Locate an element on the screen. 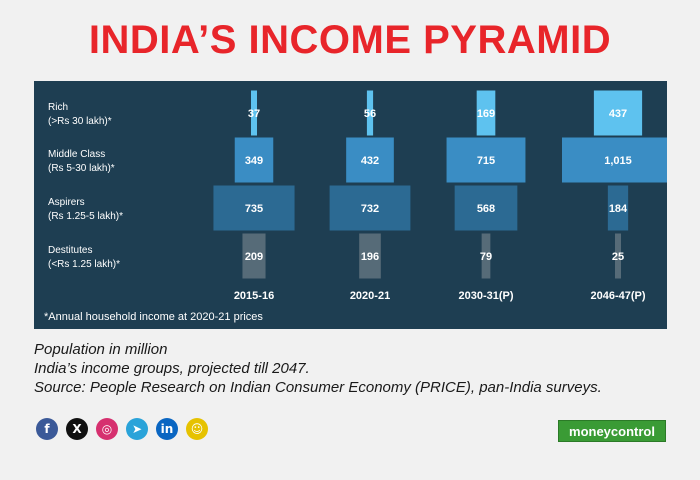 The image size is (700, 480). caption-unit: Population in million is located at coordinates (101, 349).